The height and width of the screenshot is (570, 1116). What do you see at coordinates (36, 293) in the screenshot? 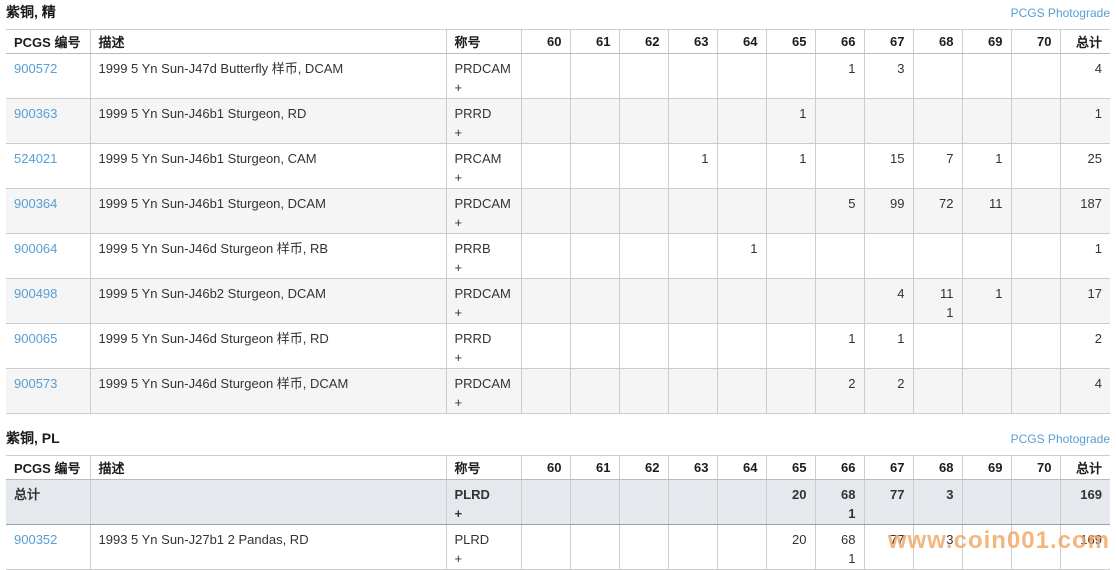
I see `pcgs-number-link: 900498` at bounding box center [36, 293].